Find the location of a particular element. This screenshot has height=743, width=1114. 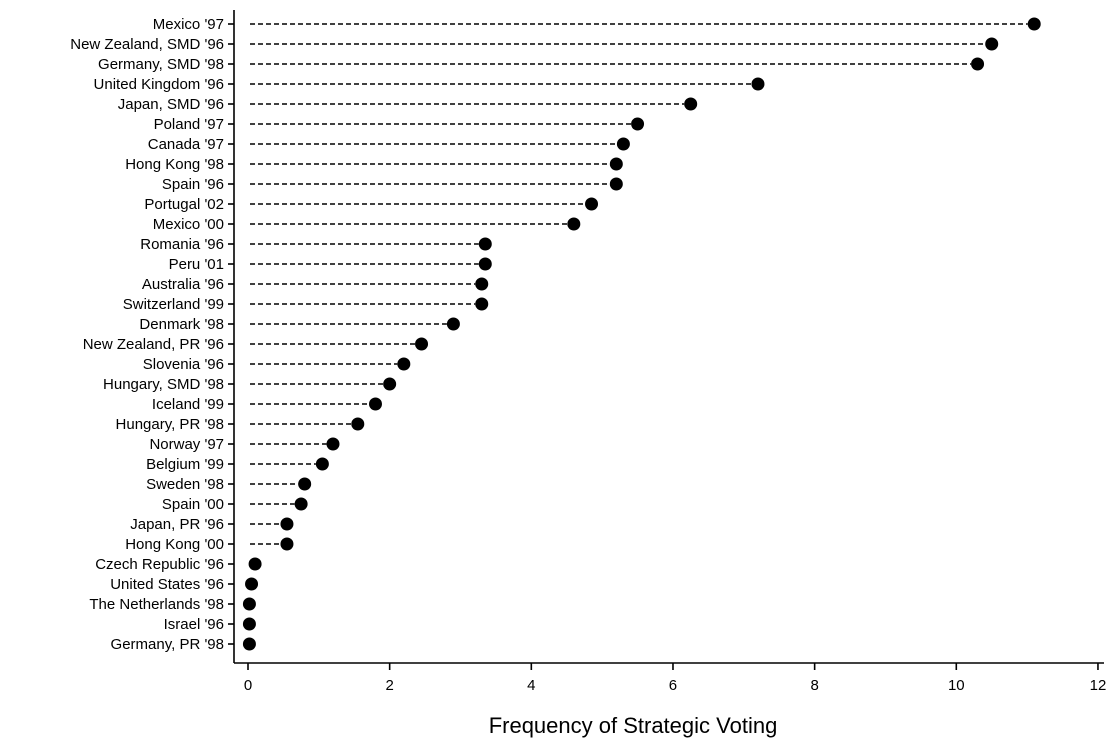

x-tick-label: 10 is located at coordinates (956, 685).